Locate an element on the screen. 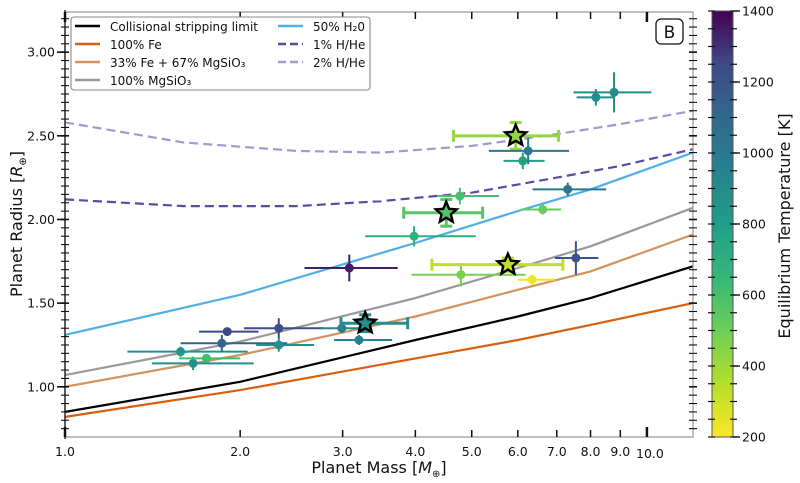 This screenshot has height=483, width=800. colorbar-tick-label: 800 is located at coordinates (754, 224).